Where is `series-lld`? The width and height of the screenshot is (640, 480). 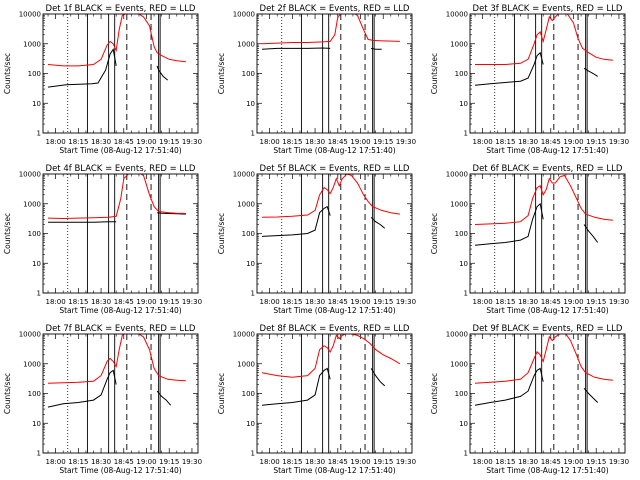
series-lld is located at coordinates (544, 39).